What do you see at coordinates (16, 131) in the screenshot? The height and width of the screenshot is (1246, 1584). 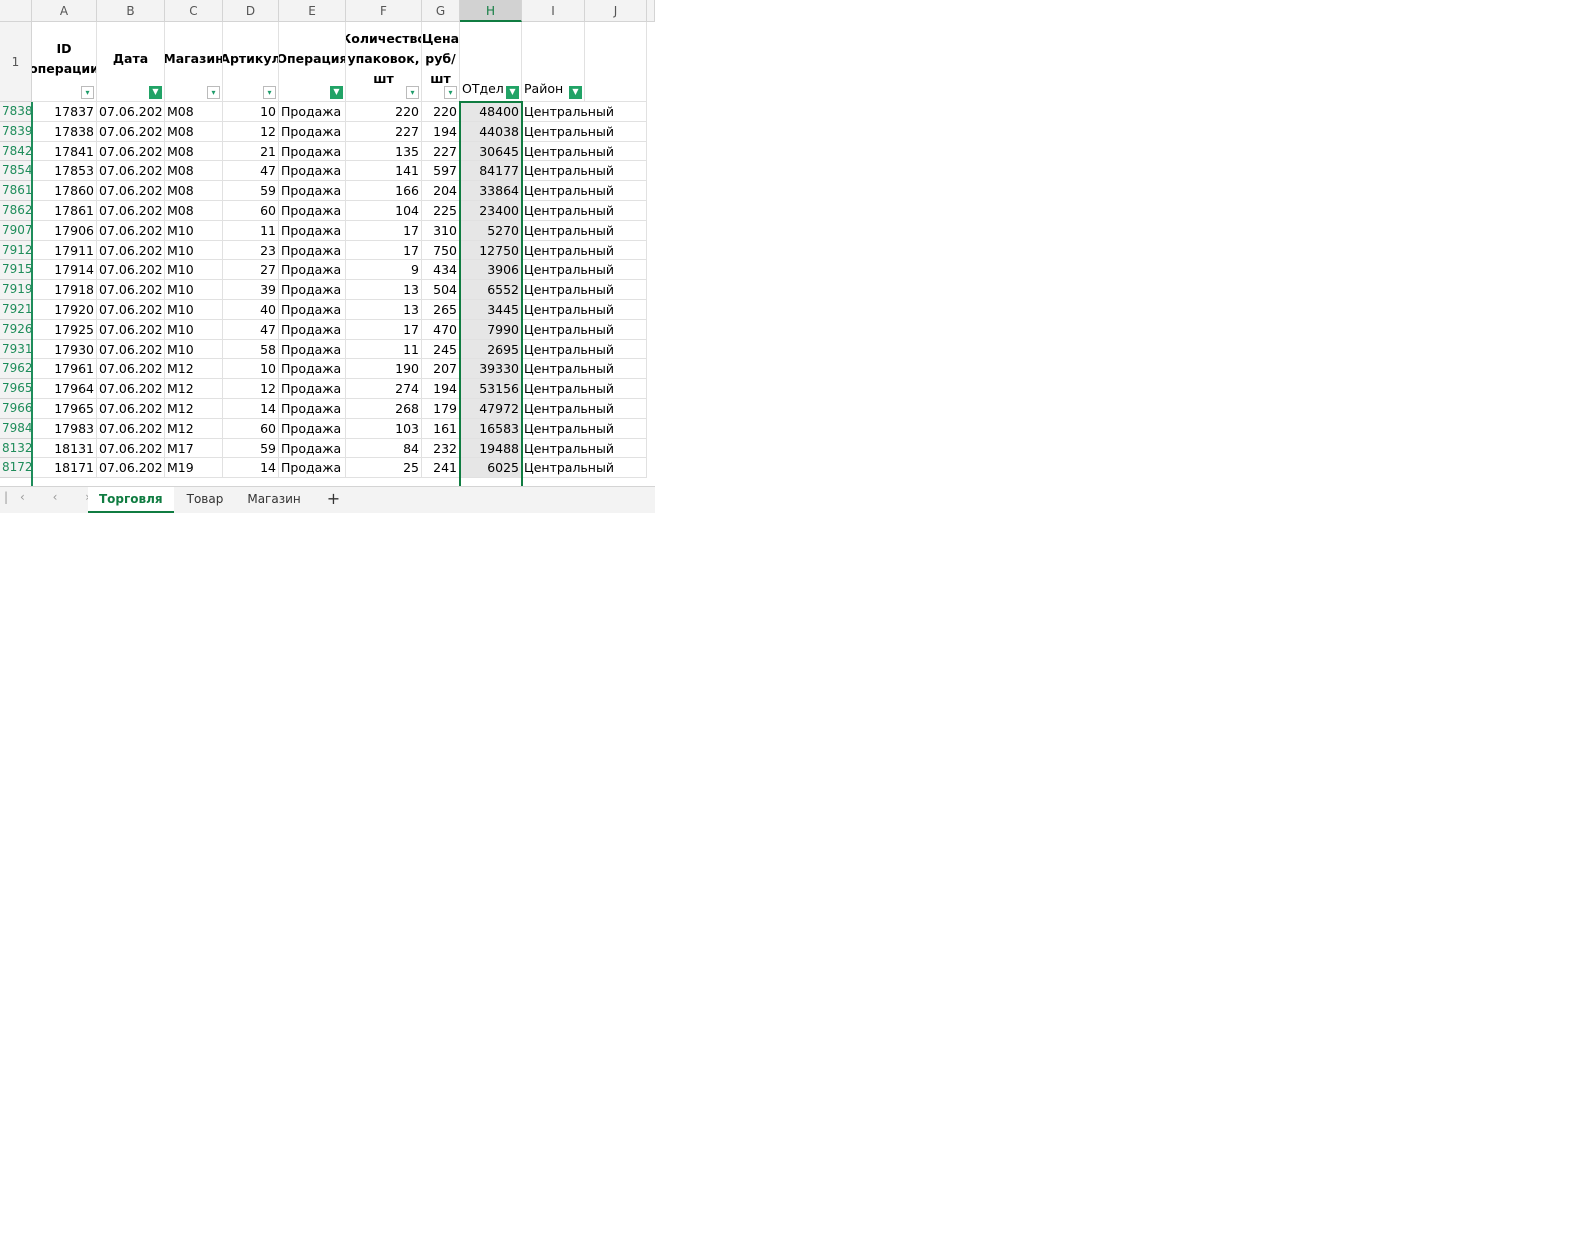 I see `row-number: 7839` at bounding box center [16, 131].